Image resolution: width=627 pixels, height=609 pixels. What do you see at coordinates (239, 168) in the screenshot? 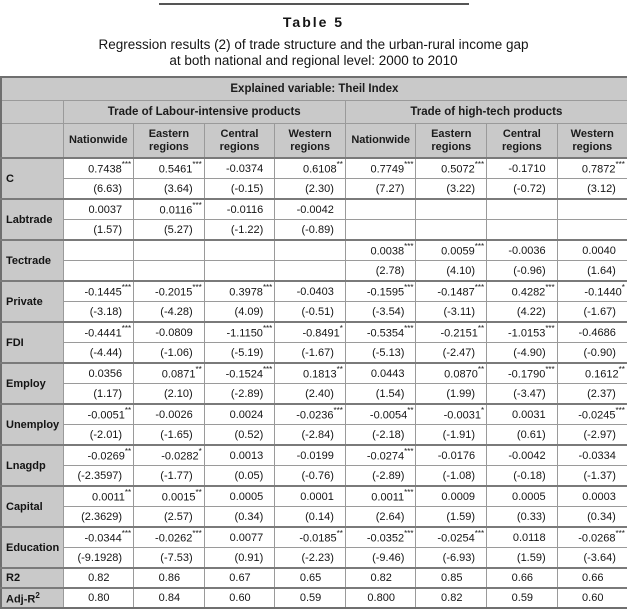
I see `coef-cell: -0.0374` at bounding box center [239, 168].